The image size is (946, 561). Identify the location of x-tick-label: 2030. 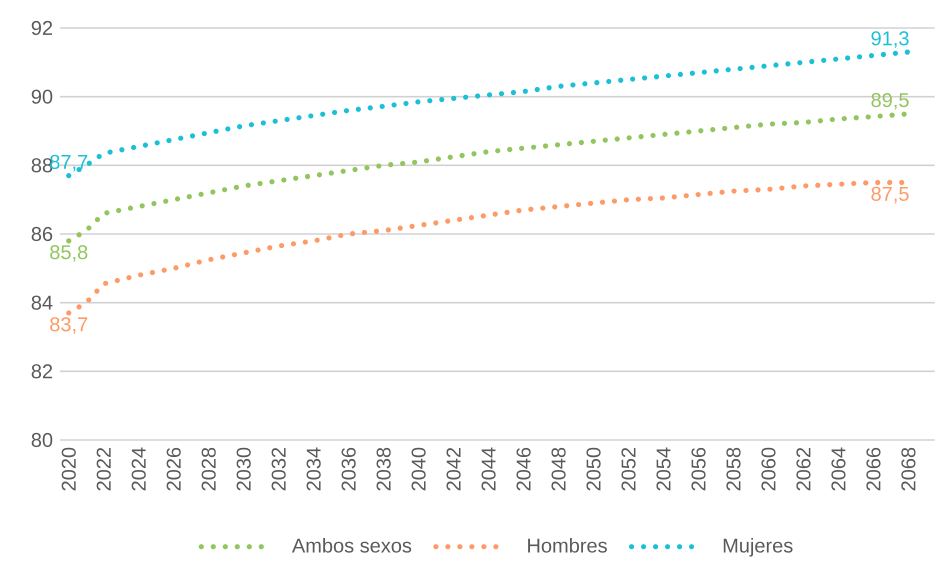
(243, 469).